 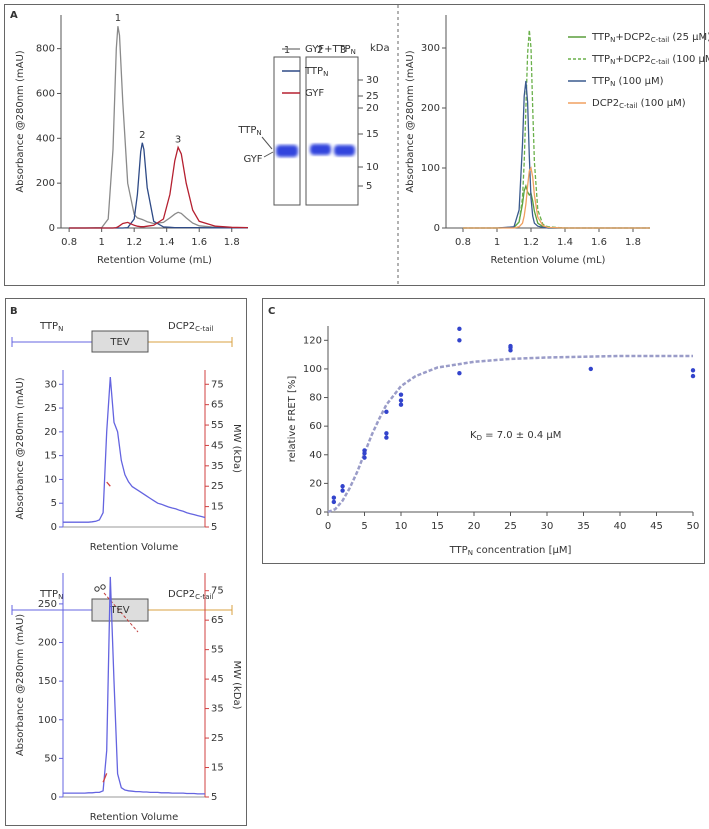 I want to click on y-tick-label: 15, so click(x=50, y=456).